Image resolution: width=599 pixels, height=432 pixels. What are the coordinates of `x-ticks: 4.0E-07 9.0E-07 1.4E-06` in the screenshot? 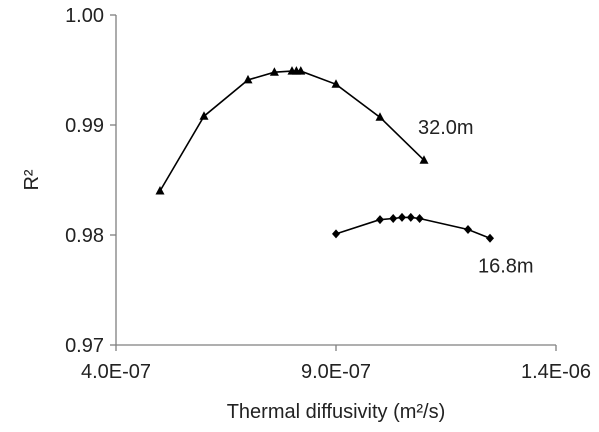 It's located at (336, 364).